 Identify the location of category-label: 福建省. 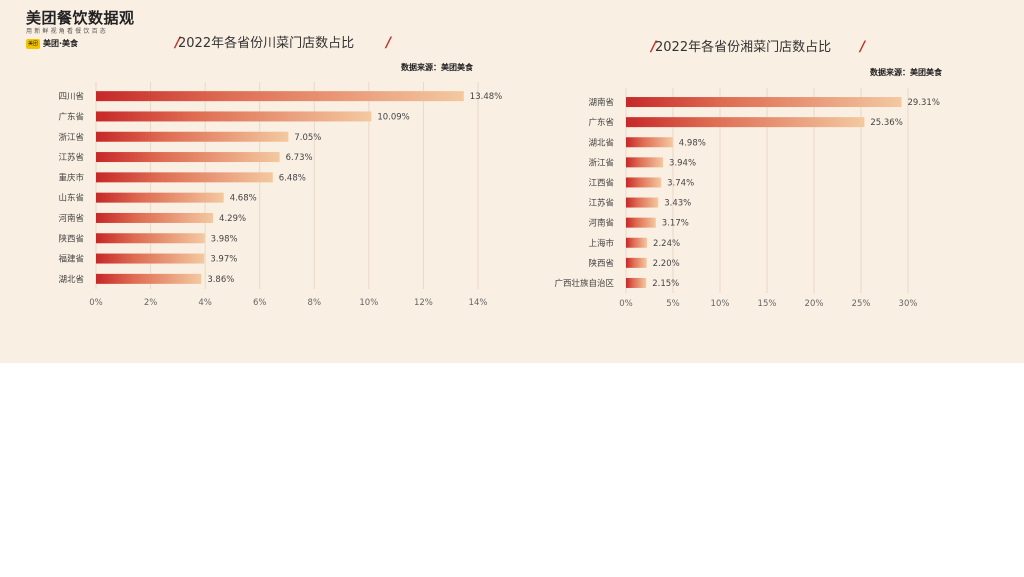
(71, 259).